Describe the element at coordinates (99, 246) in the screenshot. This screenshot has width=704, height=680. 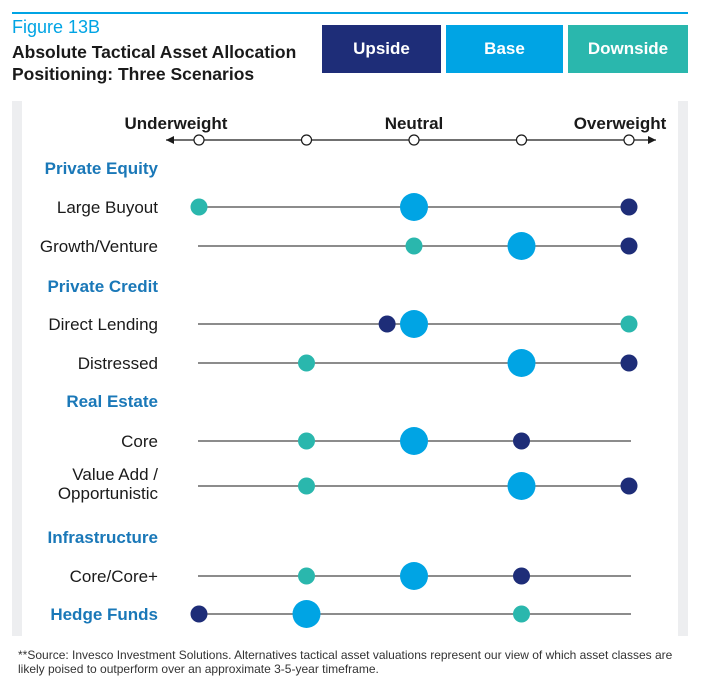
I see `row-label-growth-venture: Growth/Venture` at that location.